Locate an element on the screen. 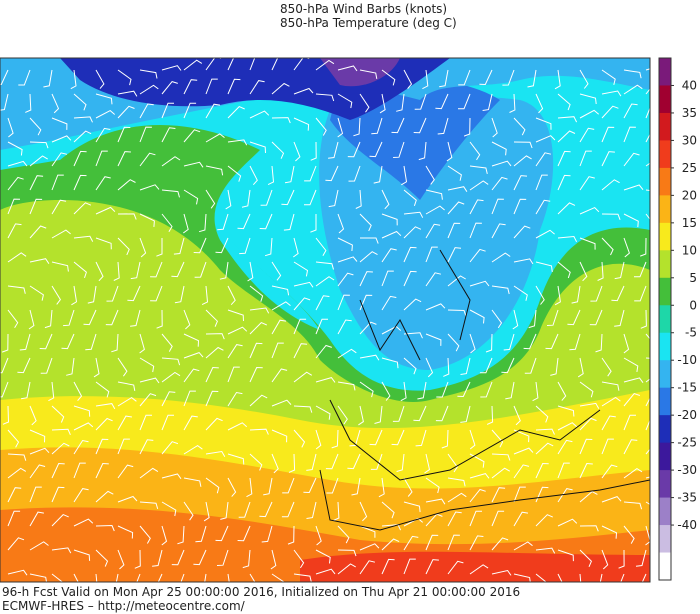 The width and height of the screenshot is (700, 614). colorbar-label: 35 is located at coordinates (689, 113).